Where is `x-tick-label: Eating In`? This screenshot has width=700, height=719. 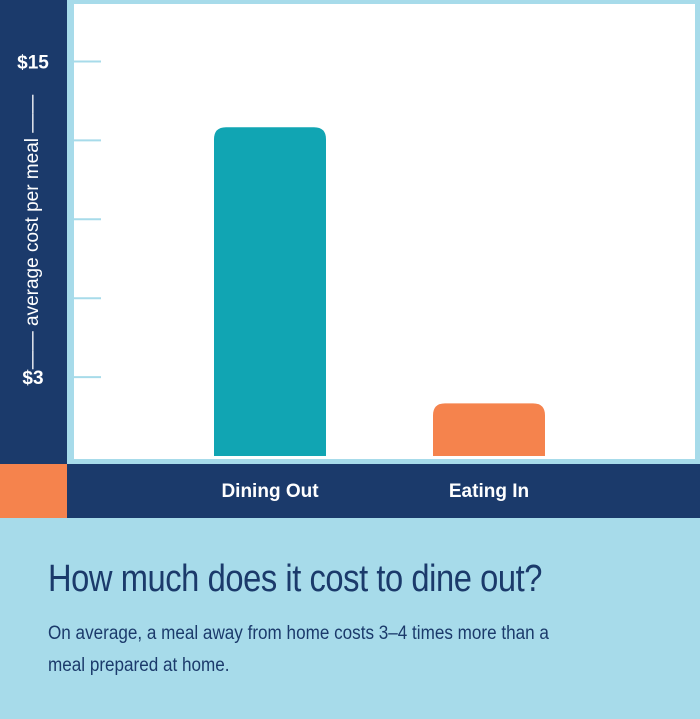 x-tick-label: Eating In is located at coordinates (489, 491).